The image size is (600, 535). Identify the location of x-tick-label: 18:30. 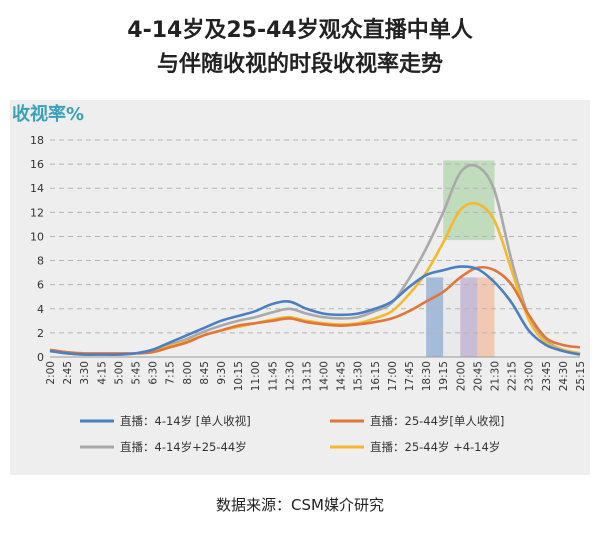
(427, 376).